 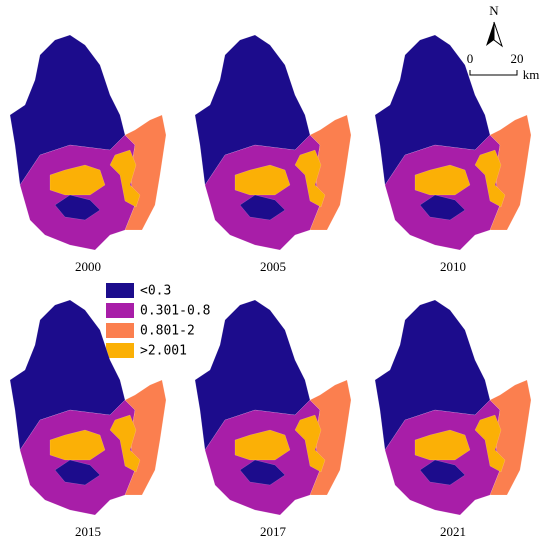 I want to click on arrow-right, so click(x=498, y=34).